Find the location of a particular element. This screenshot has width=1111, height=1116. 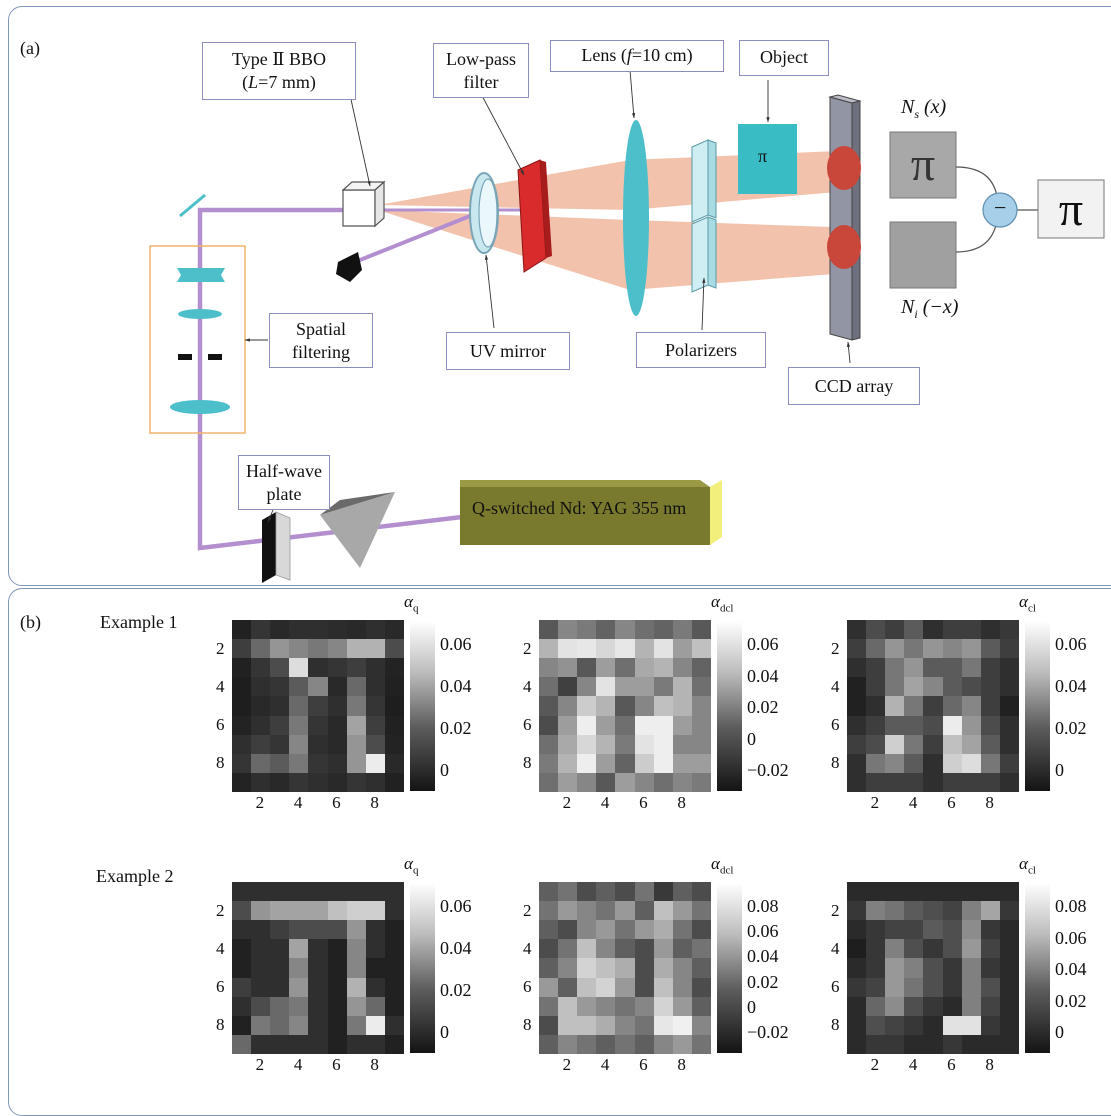

collimating-lens is located at coordinates (200, 407).